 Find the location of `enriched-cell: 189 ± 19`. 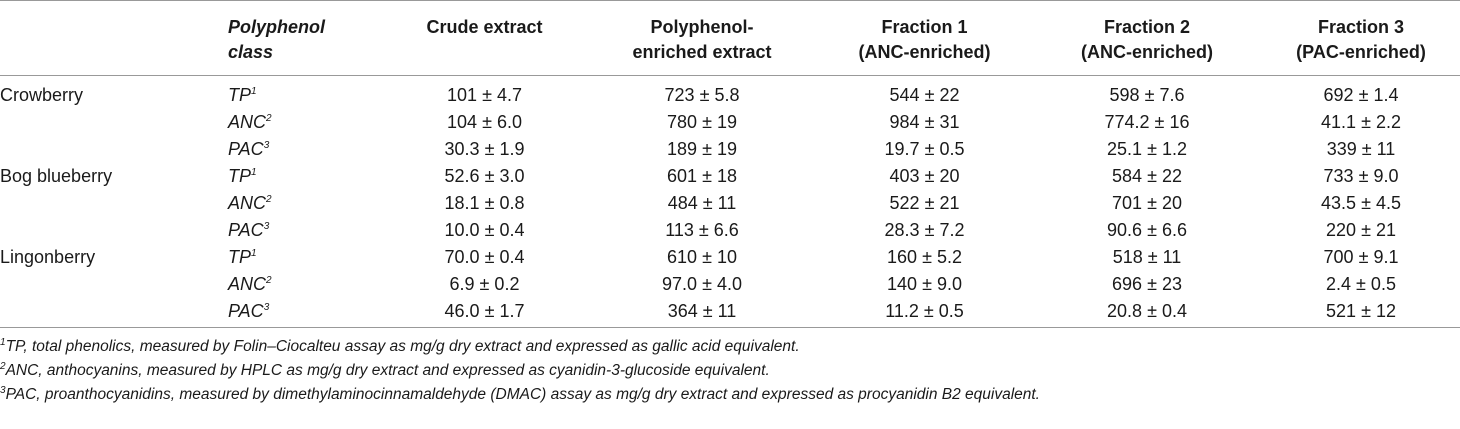

enriched-cell: 189 ± 19 is located at coordinates (702, 149).